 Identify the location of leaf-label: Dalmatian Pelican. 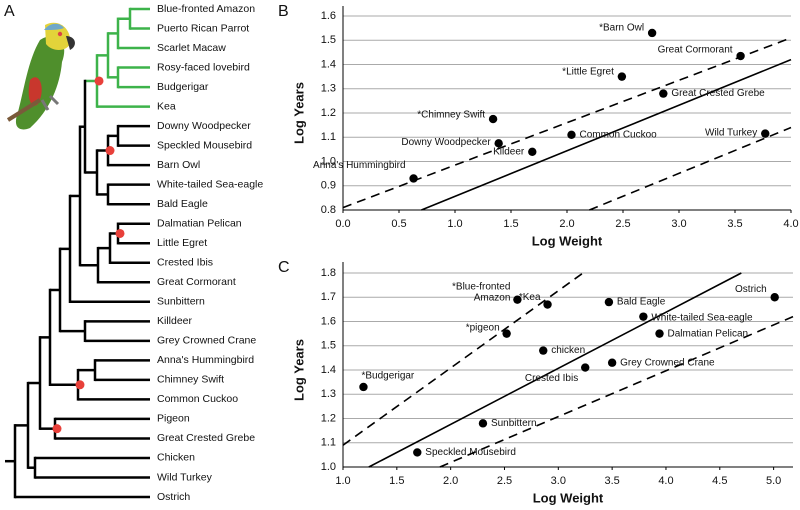
(199, 224).